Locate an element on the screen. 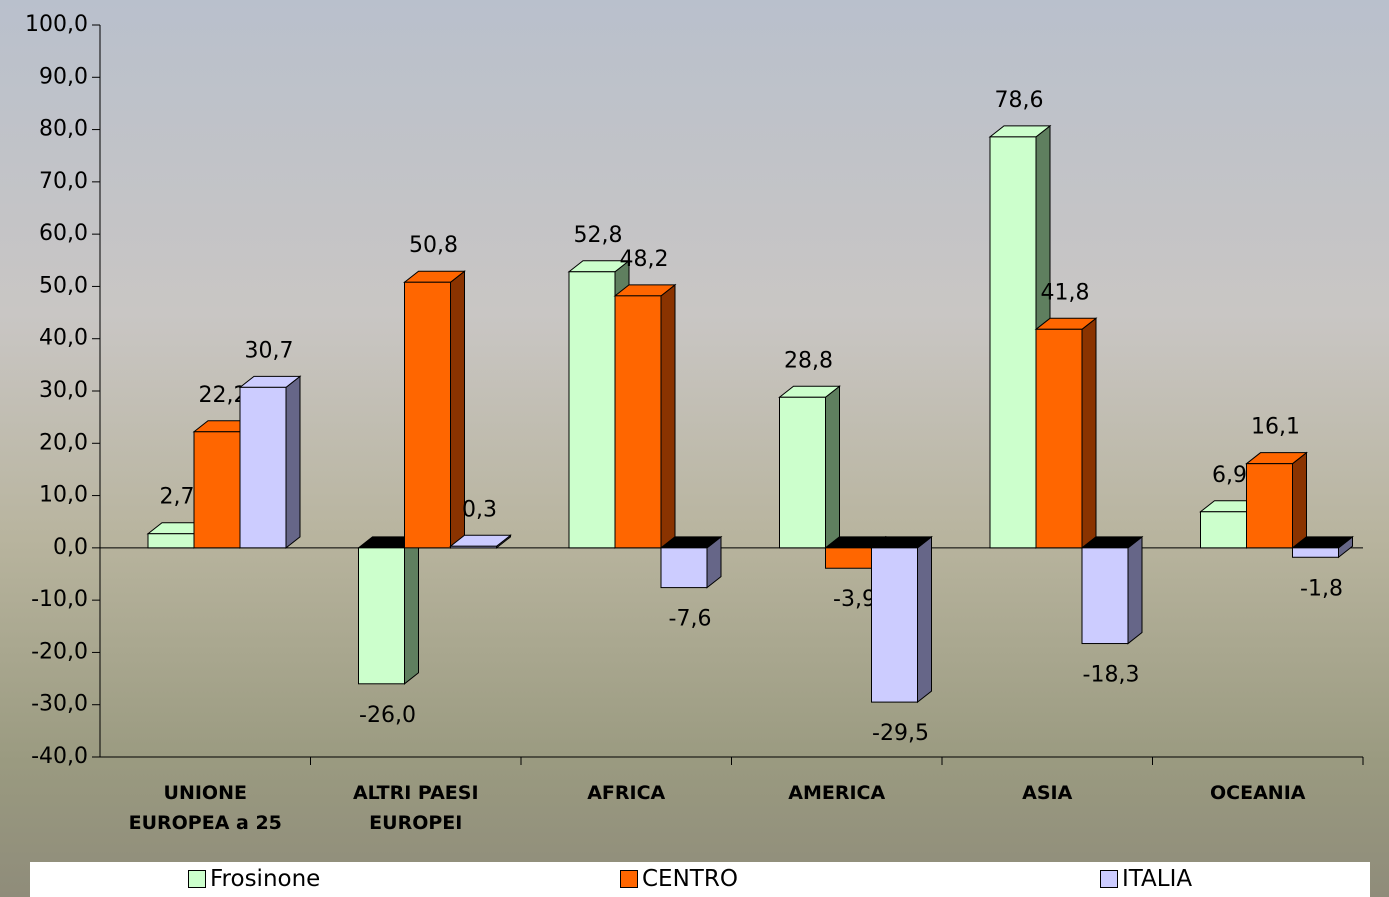 This screenshot has height=897, width=1389. y-tick-label: -30,0 is located at coordinates (59, 704).